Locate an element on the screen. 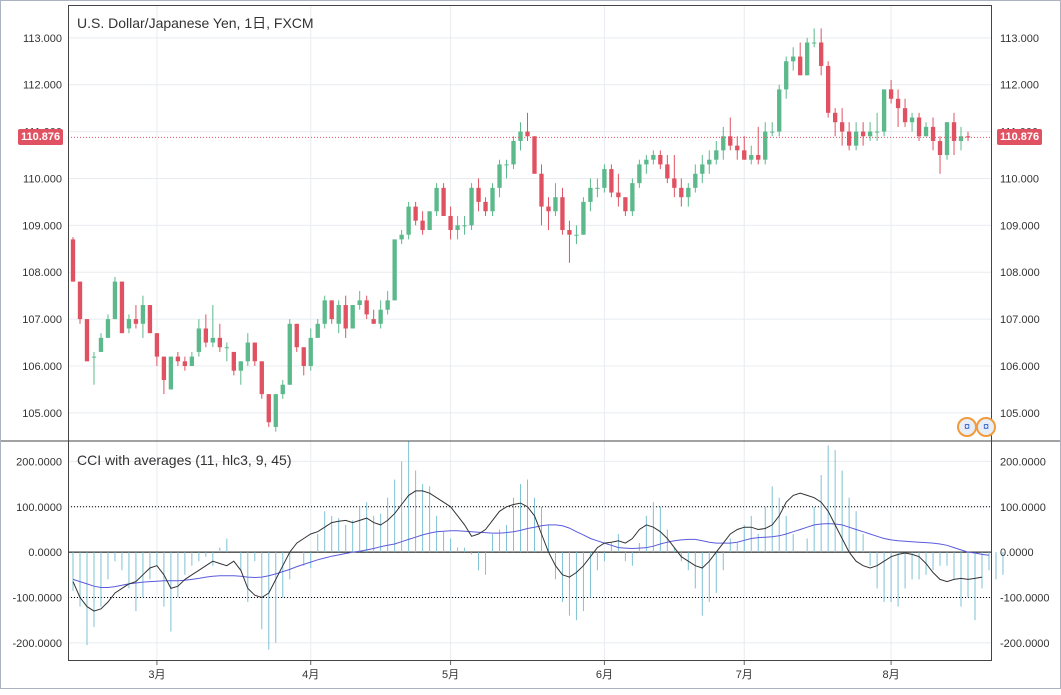 This screenshot has height=695, width=1061. currency-flag-icon: ¤ is located at coordinates (967, 427).